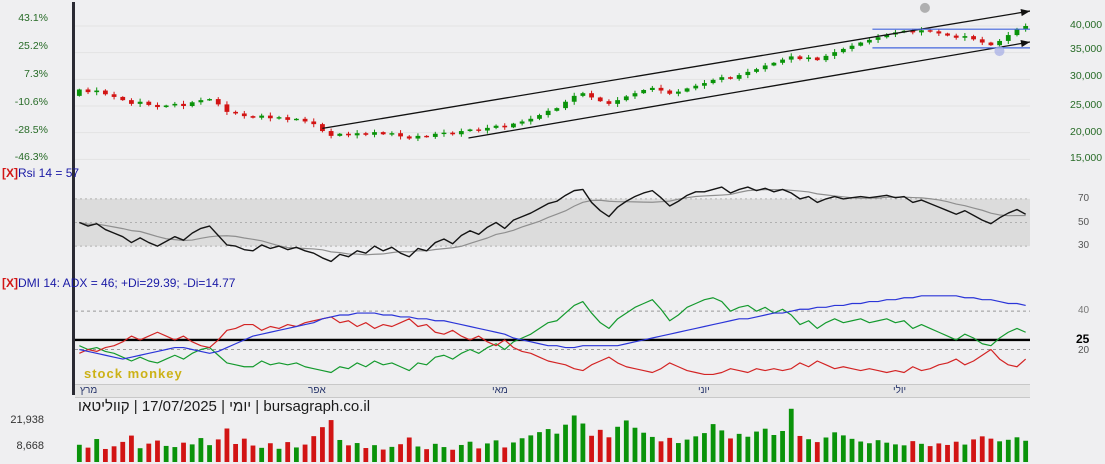  What do you see at coordinates (1086, 49) in the screenshot?
I see `price-axis-tick: 35,000` at bounding box center [1086, 49].